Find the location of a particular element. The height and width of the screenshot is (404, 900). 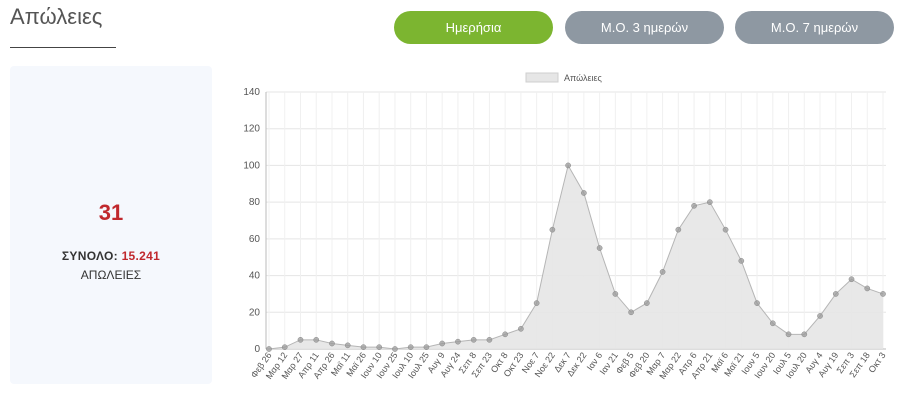

y-tick-label: 80 is located at coordinates (255, 202).